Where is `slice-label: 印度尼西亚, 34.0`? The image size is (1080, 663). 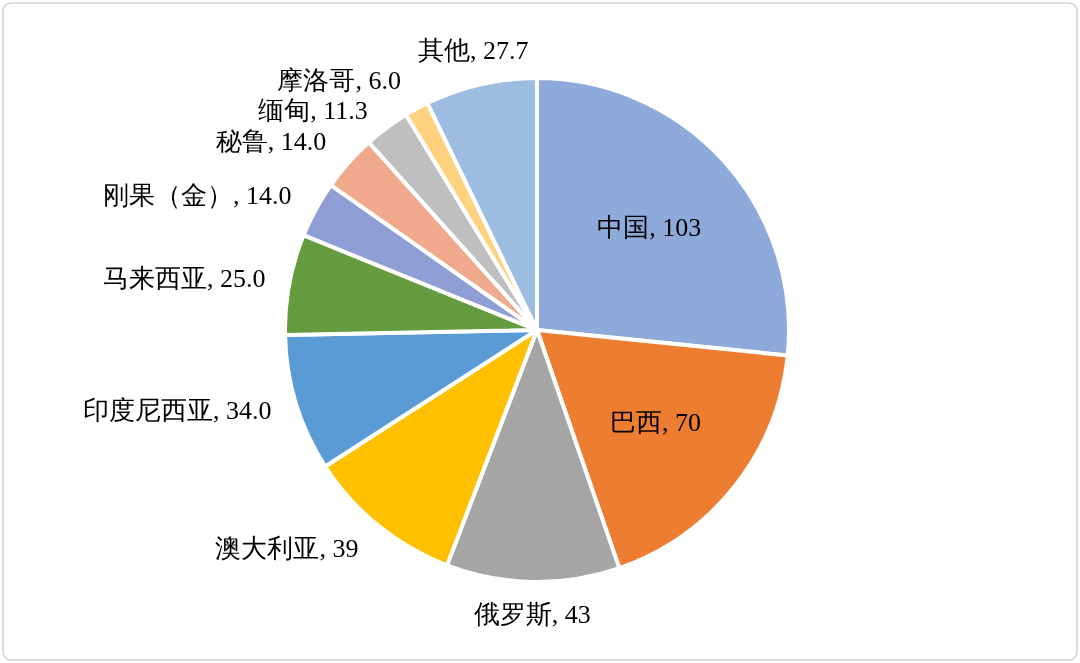 slice-label: 印度尼西亚, 34.0 is located at coordinates (177, 410).